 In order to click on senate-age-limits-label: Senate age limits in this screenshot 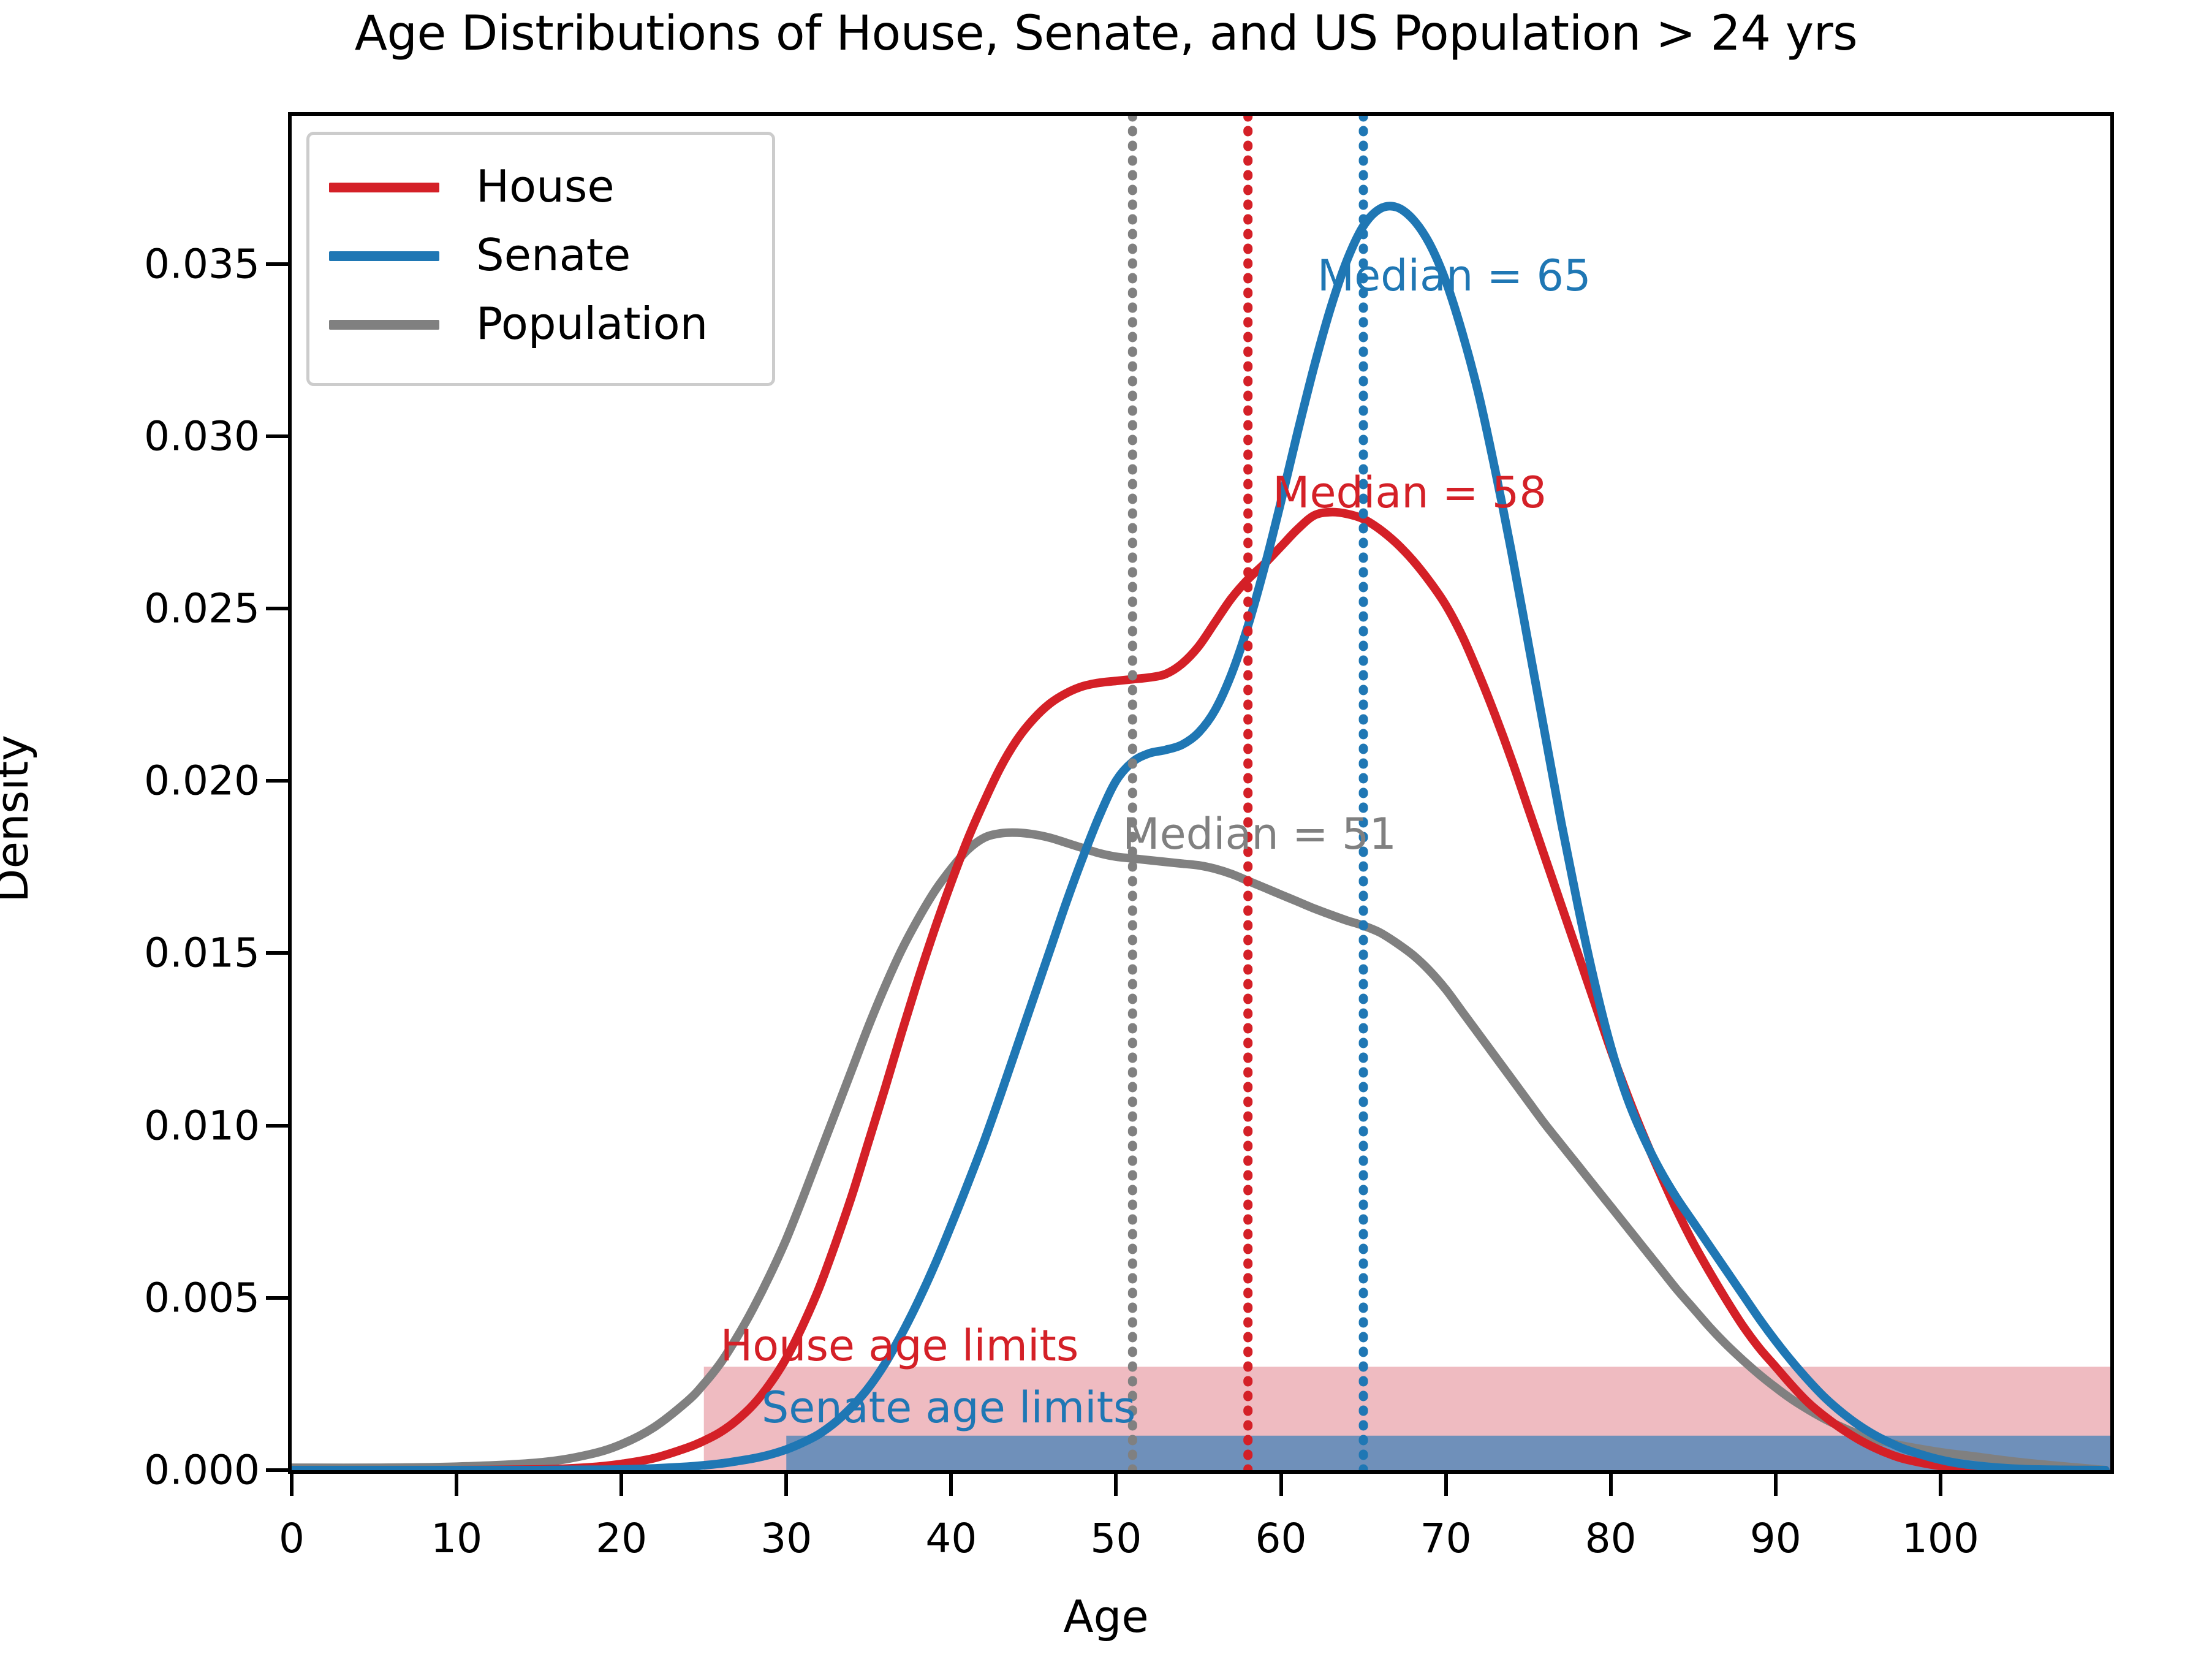, I will do `click(948, 1407)`.